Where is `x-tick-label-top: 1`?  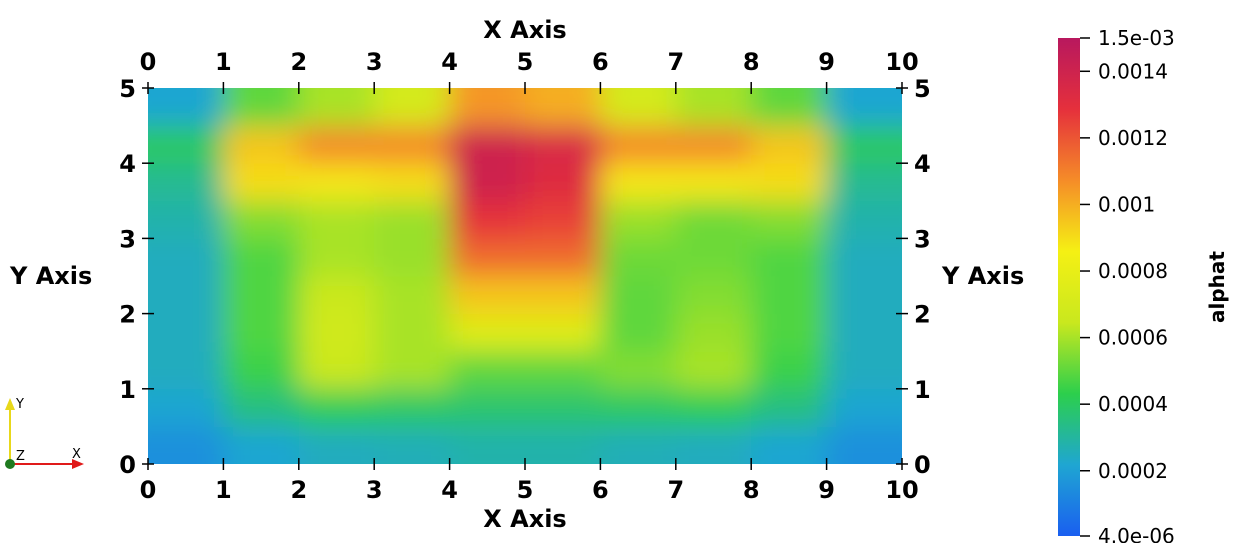
x-tick-label-top: 1 is located at coordinates (223, 62).